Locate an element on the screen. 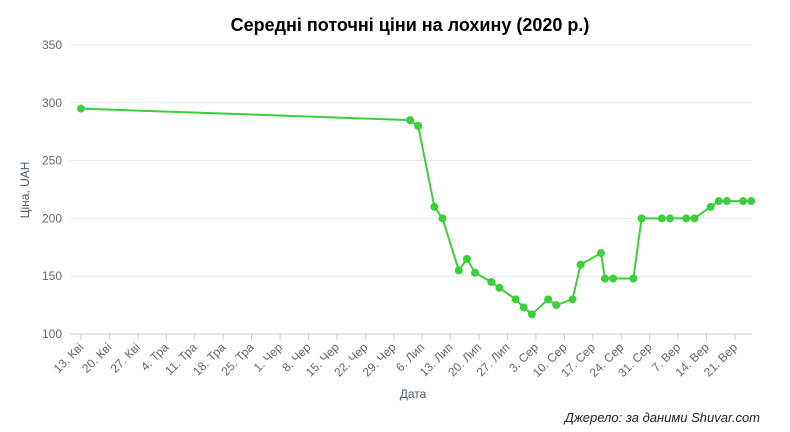  y-tick-label: 350 is located at coordinates (52, 45).